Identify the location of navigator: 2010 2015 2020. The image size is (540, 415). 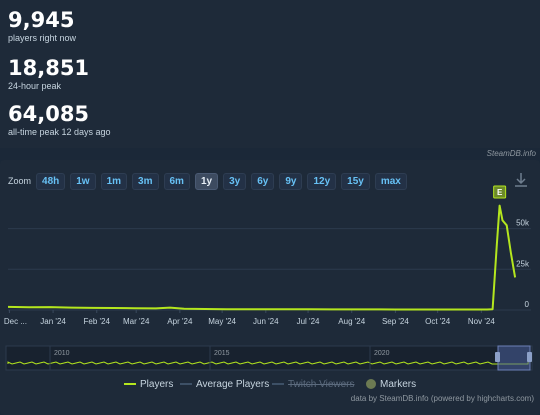
(269, 358).